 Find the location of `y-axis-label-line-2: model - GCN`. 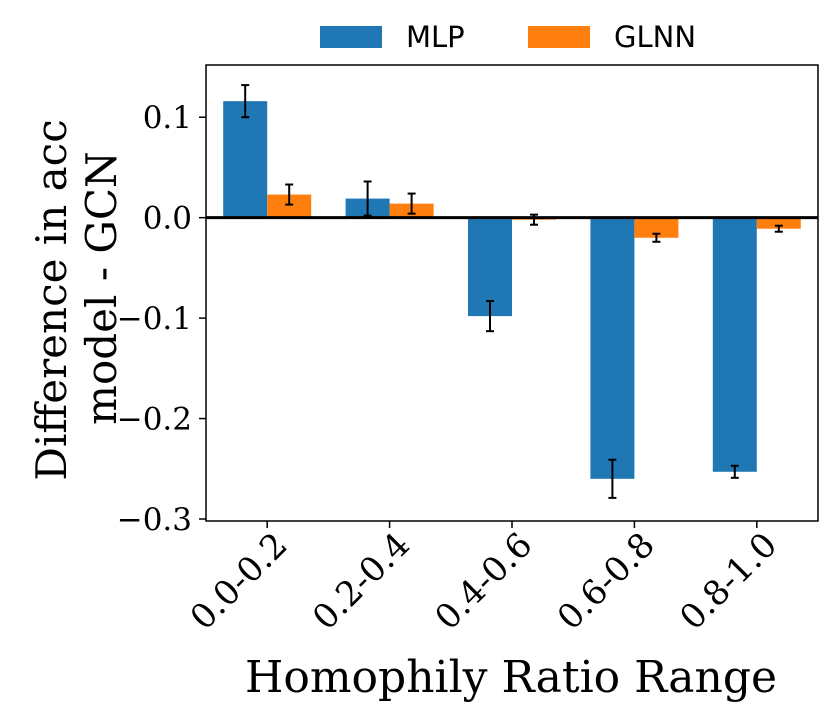

y-axis-label-line-2: model - GCN is located at coordinates (101, 288).